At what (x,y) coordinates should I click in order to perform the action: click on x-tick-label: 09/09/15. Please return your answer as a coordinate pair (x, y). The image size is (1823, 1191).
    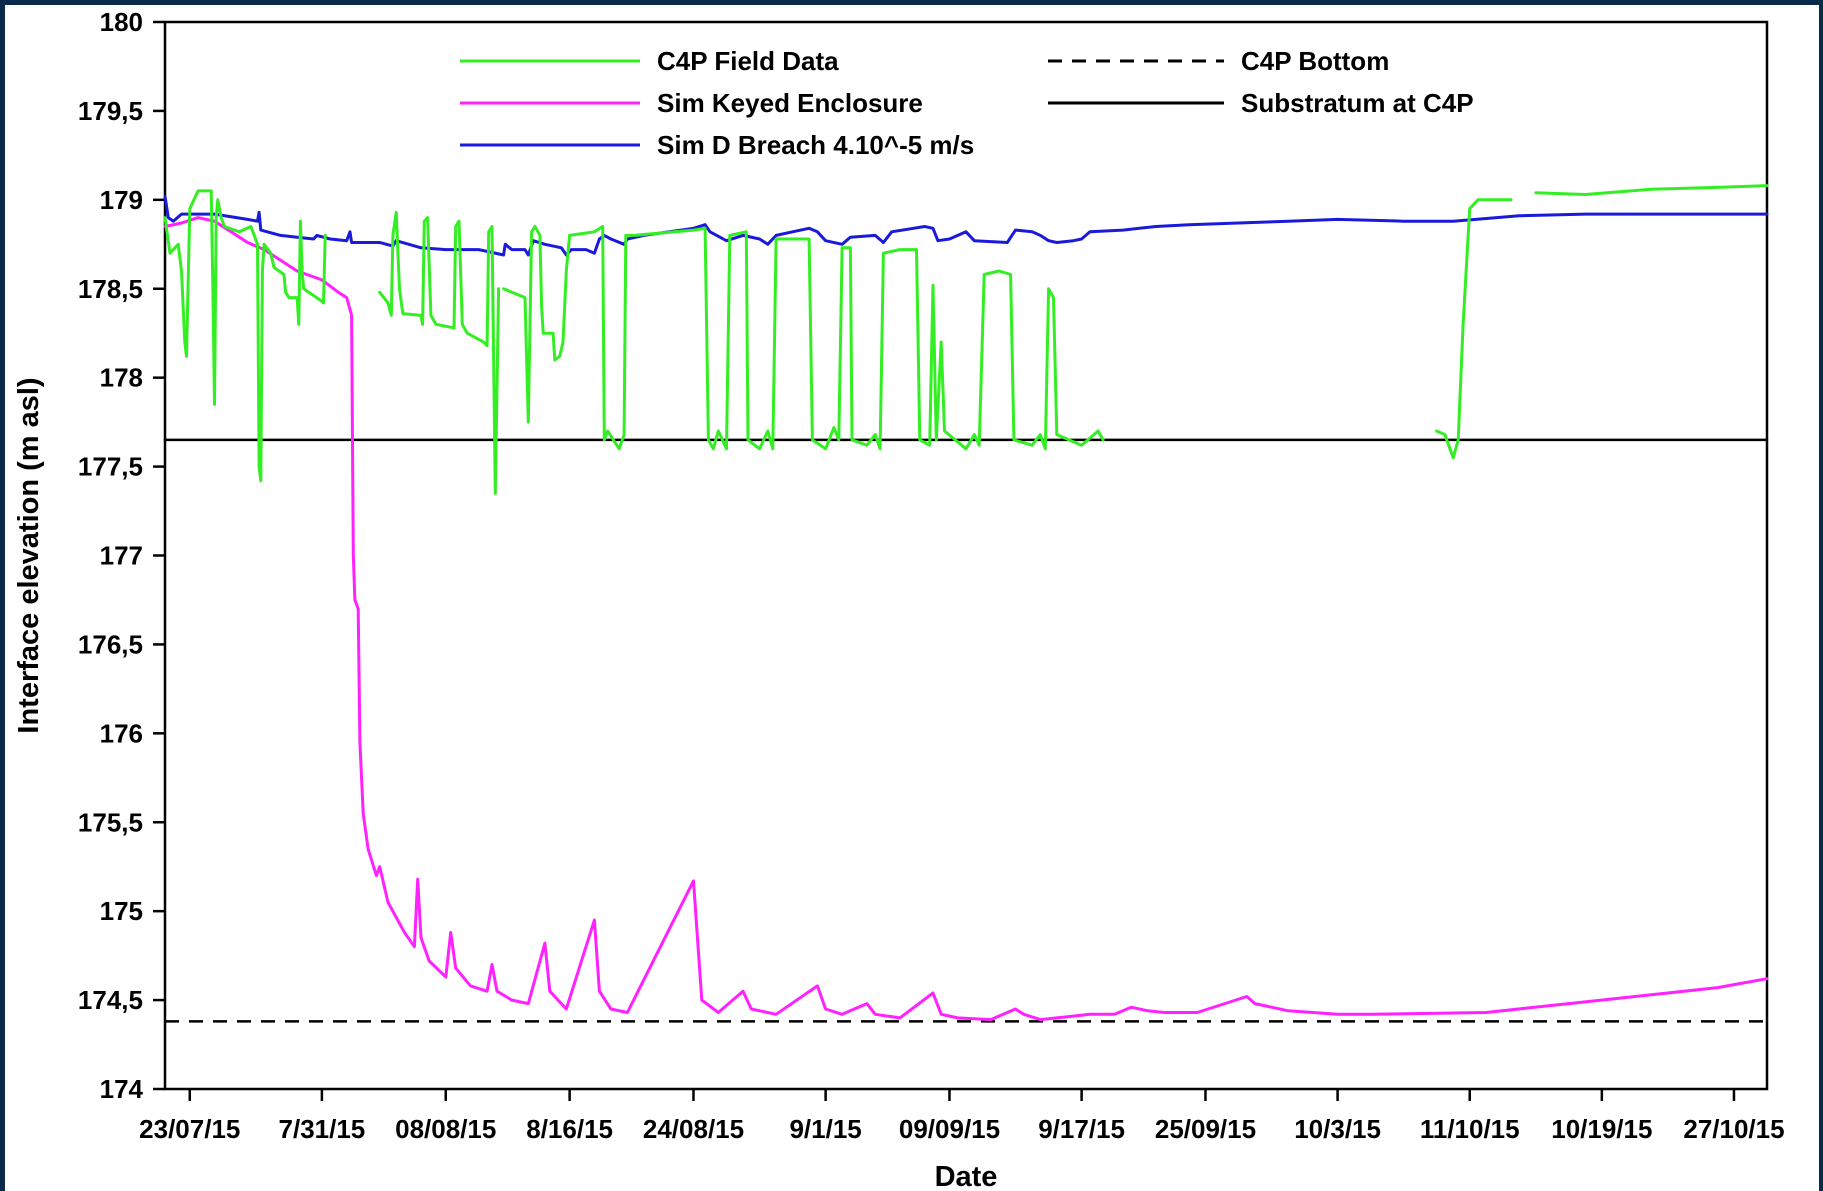
    Looking at the image, I should click on (949, 1129).